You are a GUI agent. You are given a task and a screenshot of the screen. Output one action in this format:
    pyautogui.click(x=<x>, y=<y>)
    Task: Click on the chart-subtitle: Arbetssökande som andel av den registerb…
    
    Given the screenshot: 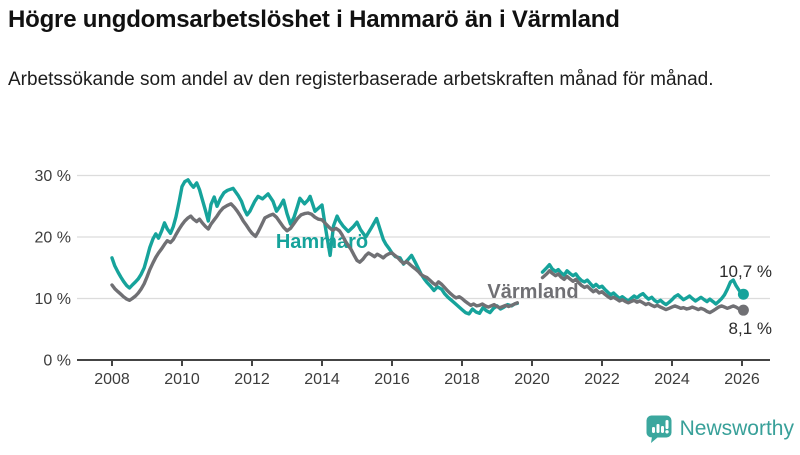 What is the action you would take?
    pyautogui.click(x=361, y=79)
    